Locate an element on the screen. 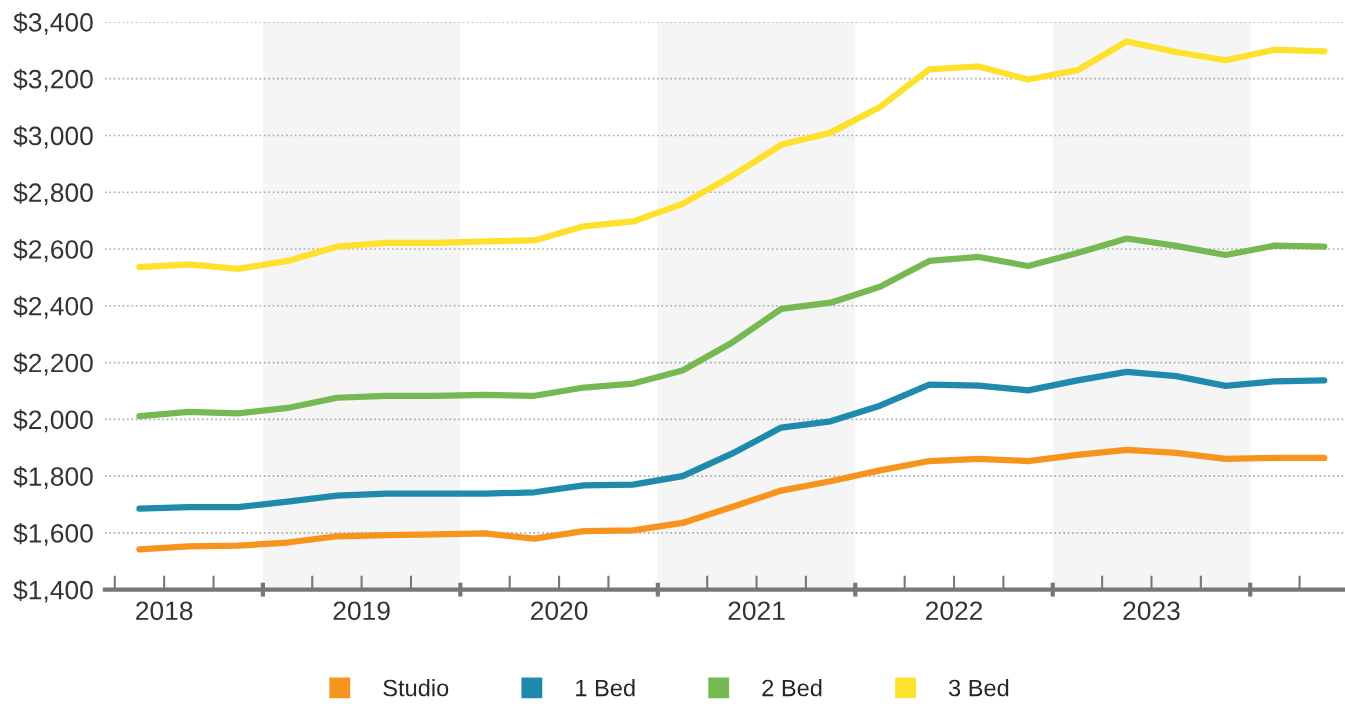  y-tick-label: $1,800 is located at coordinates (53, 478).